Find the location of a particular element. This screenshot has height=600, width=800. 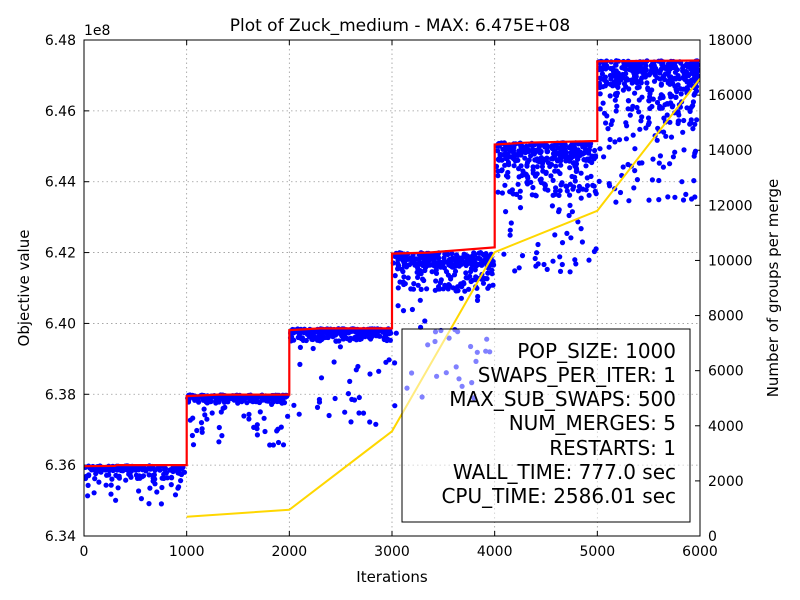

x-tick-label: 5000 is located at coordinates (598, 552).